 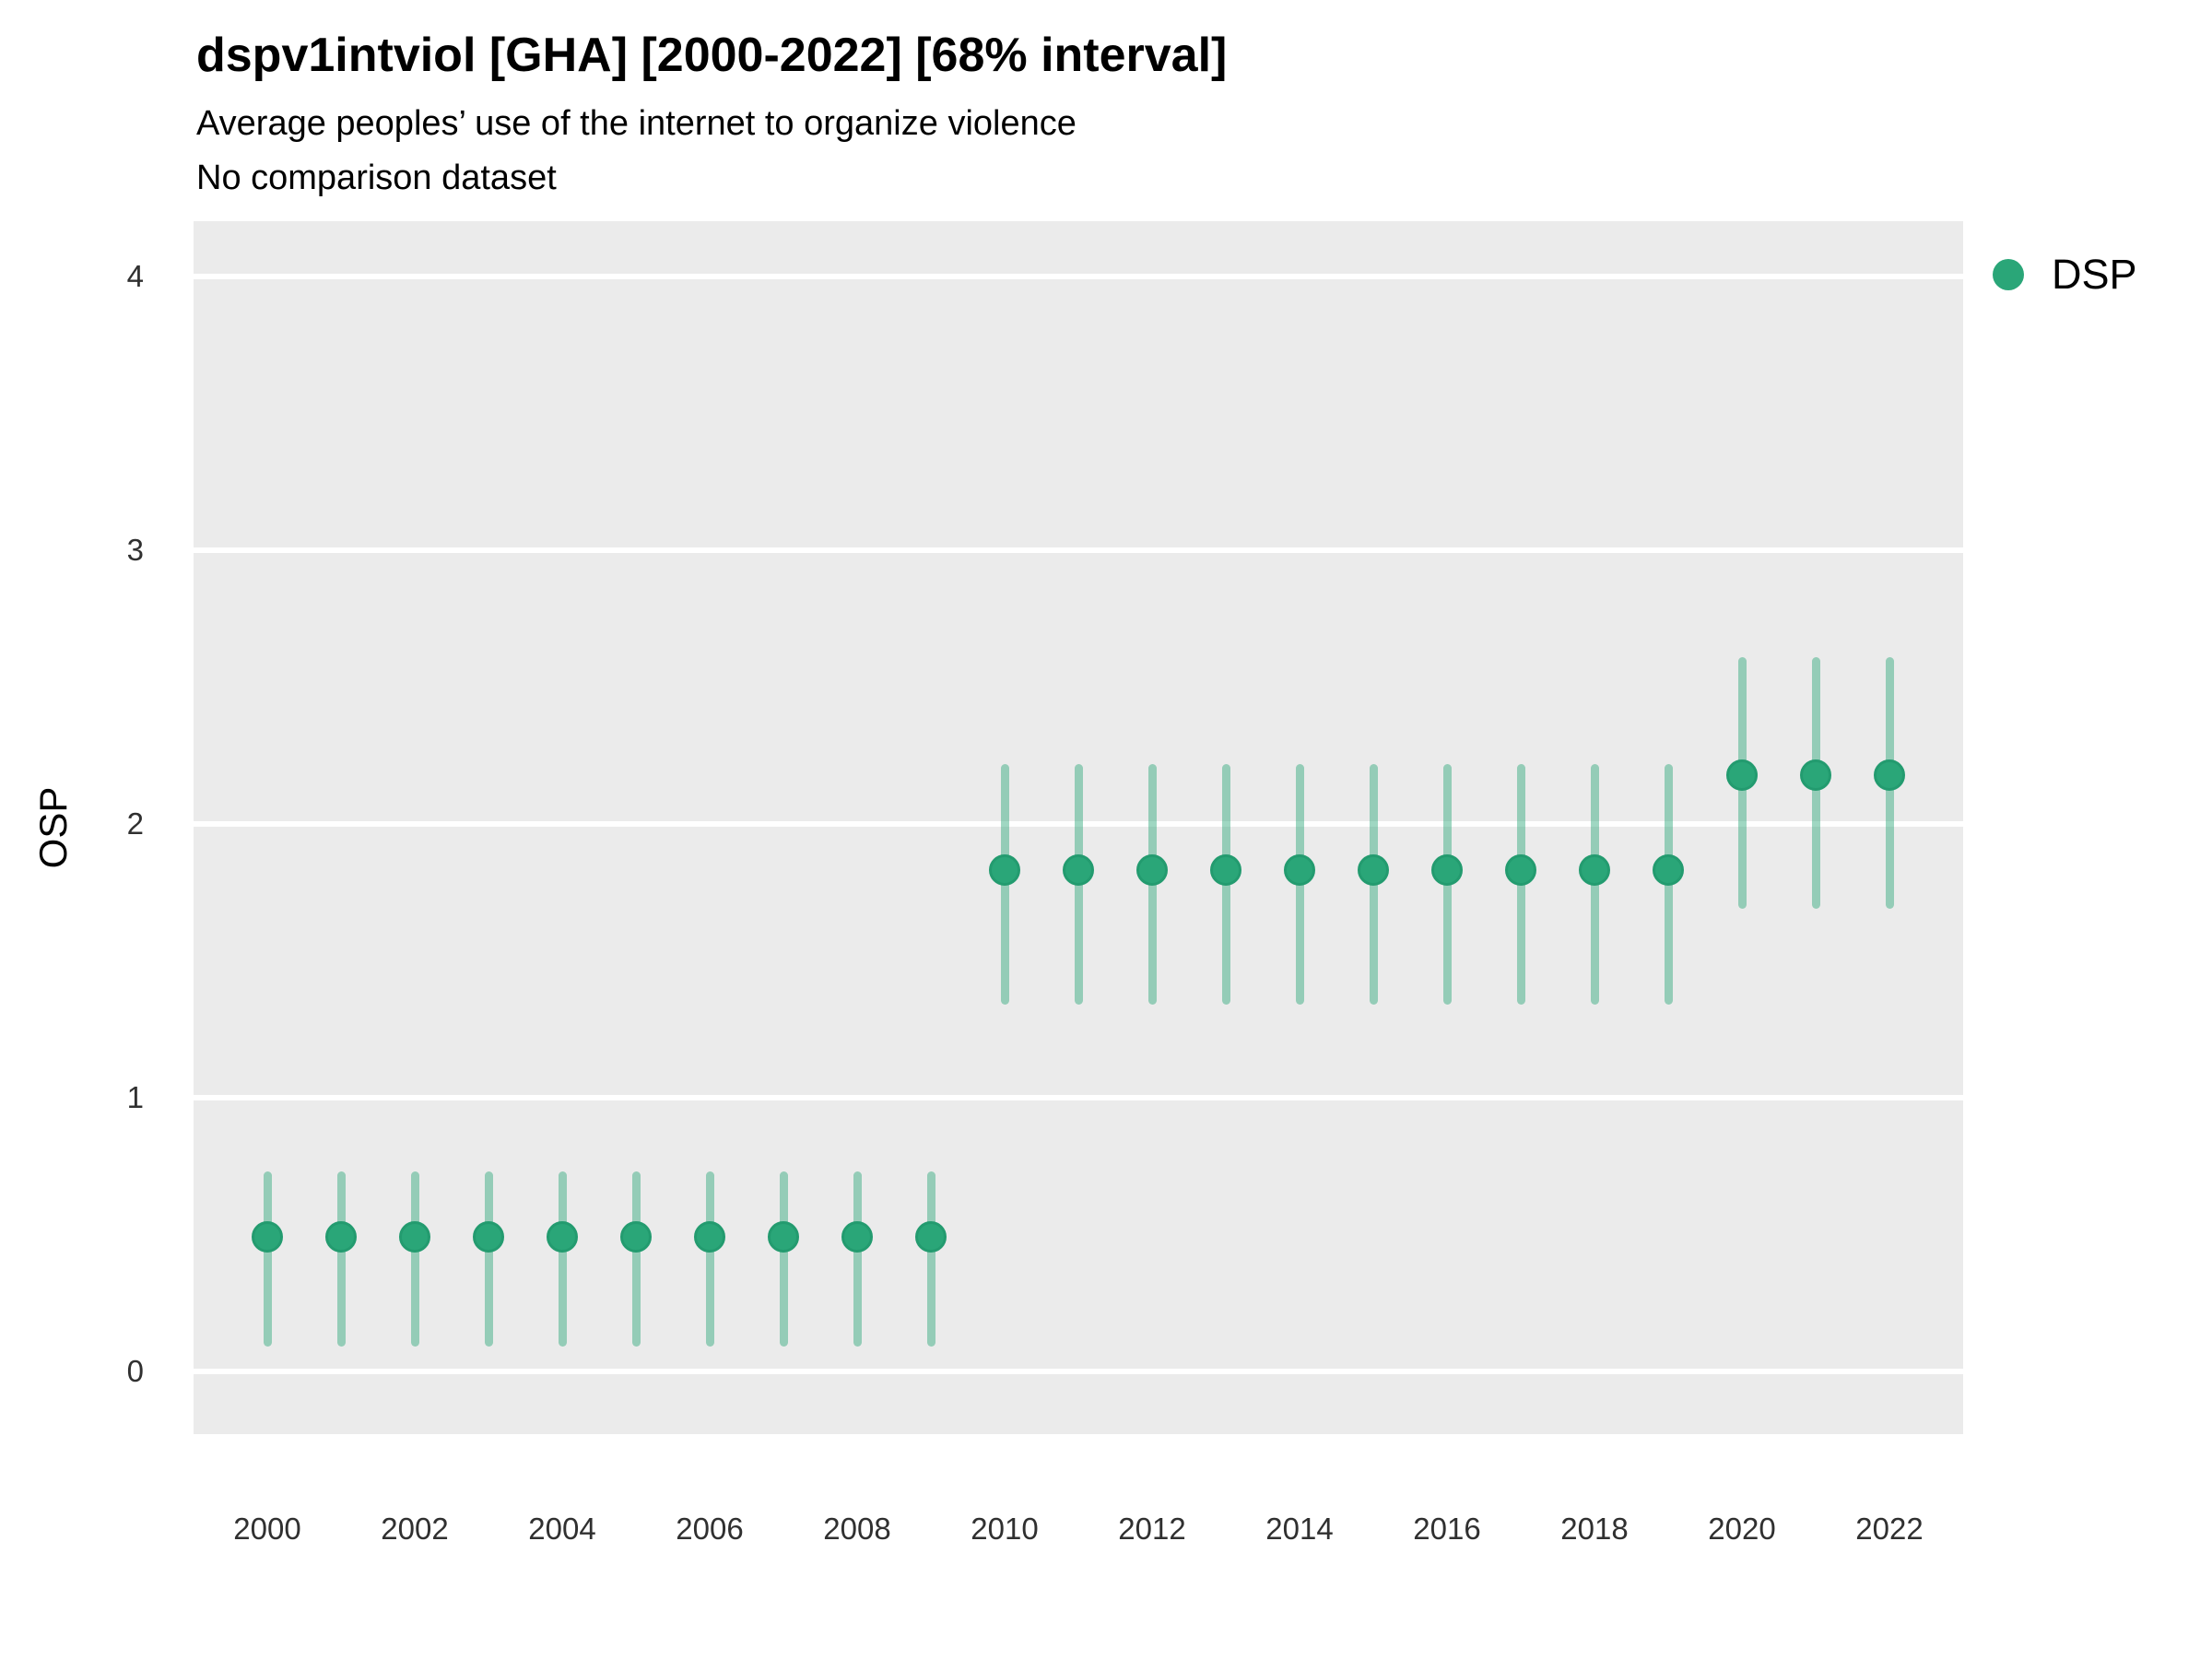 I want to click on x-tick-label-2014: 2014, so click(x=1299, y=1529).